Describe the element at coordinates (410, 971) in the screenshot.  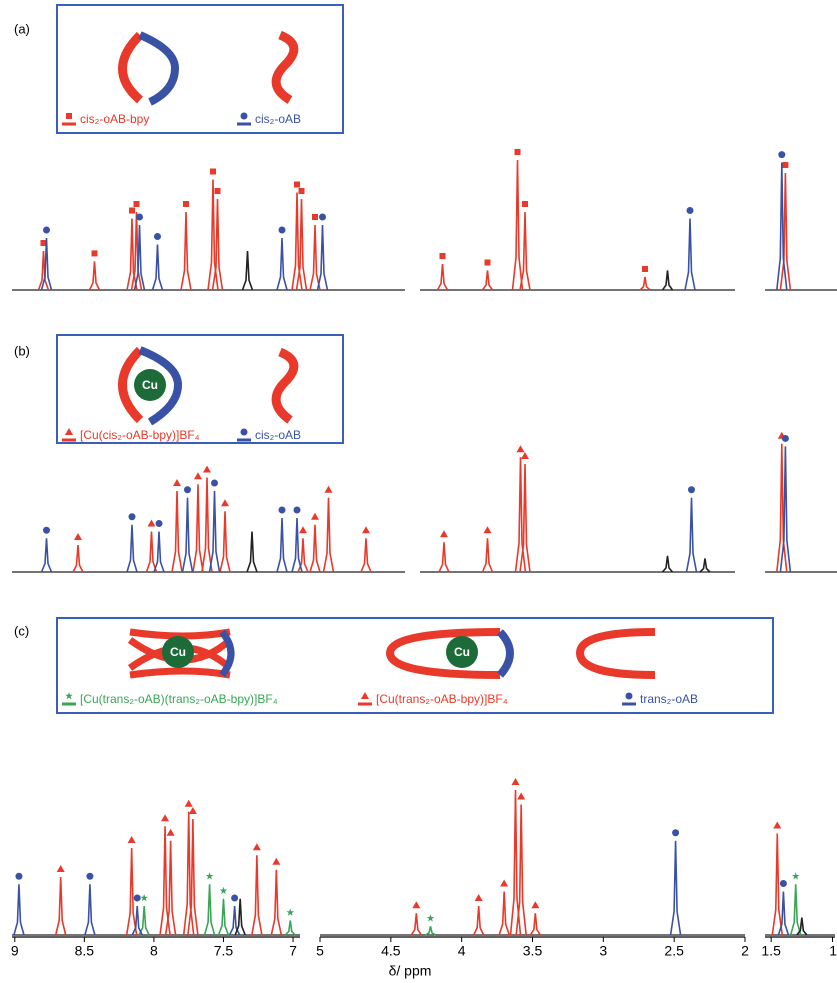
I see `x-axis-label: δ/ ppm` at that location.